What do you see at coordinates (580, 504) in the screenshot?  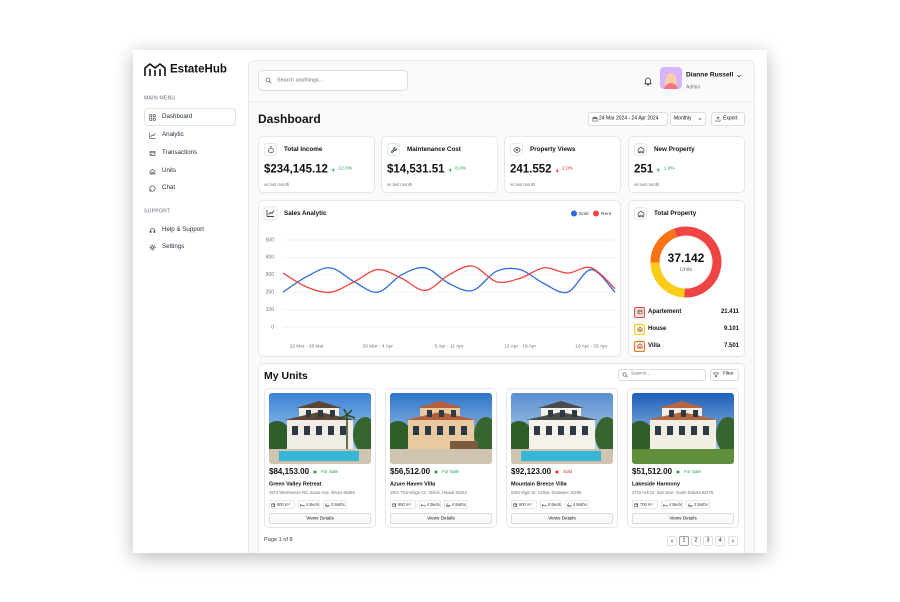 I see `unit-chip-text: 4 Baths` at bounding box center [580, 504].